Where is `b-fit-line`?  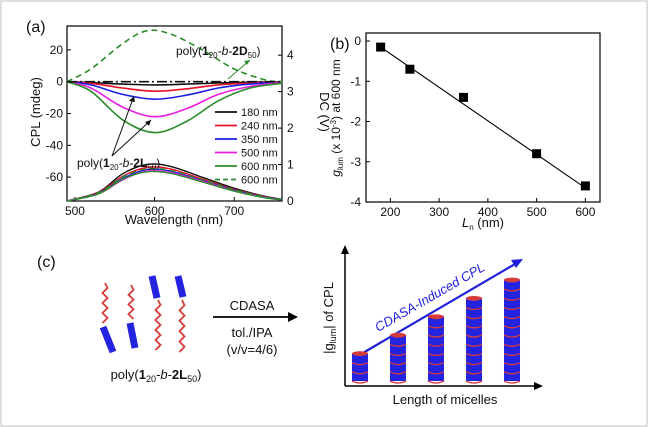
b-fit-line is located at coordinates (483, 117).